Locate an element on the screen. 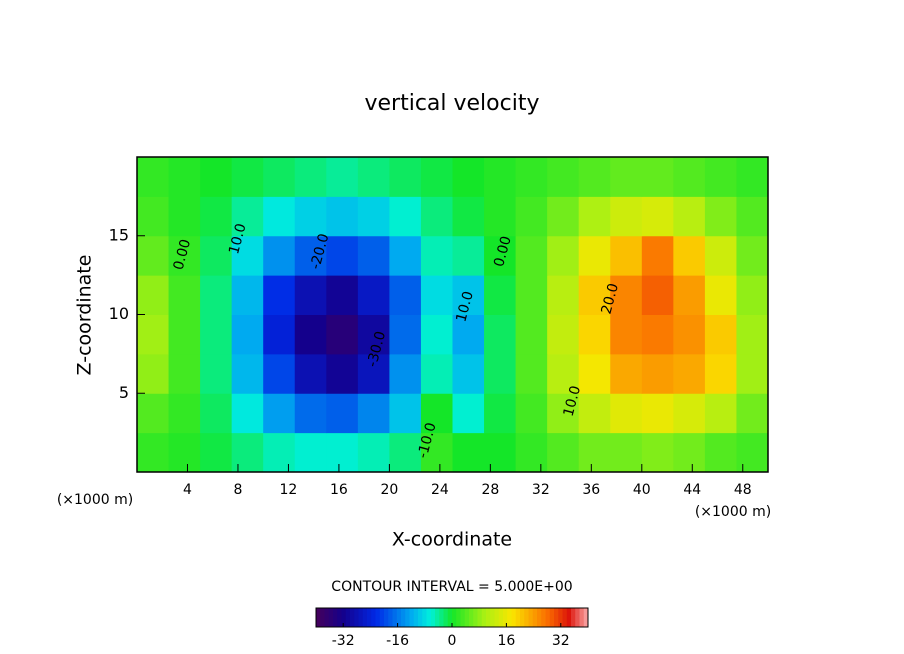  chart-title: vertical velocity is located at coordinates (451, 103).